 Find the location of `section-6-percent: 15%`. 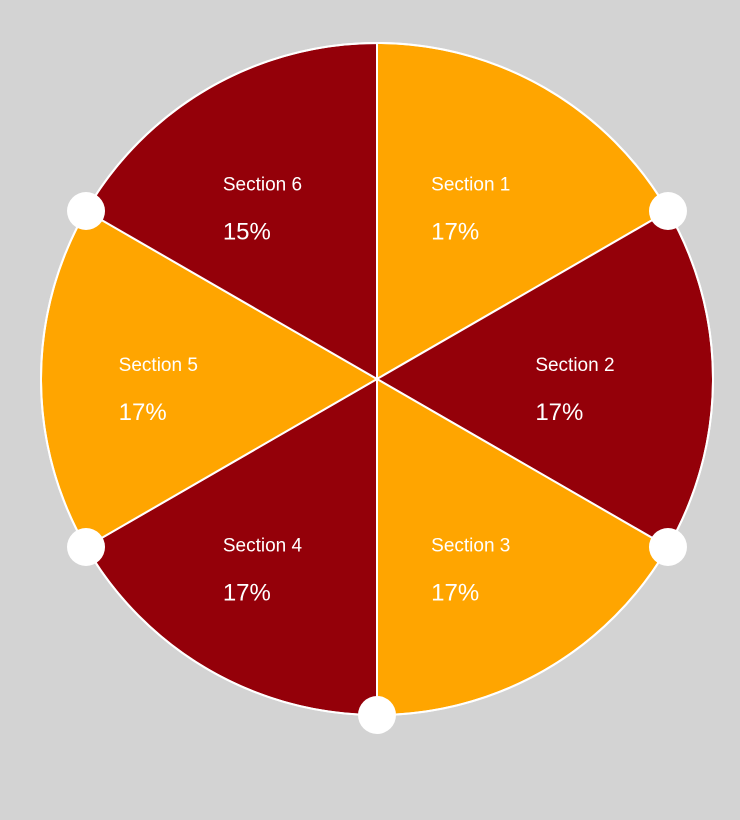

section-6-percent: 15% is located at coordinates (247, 232).